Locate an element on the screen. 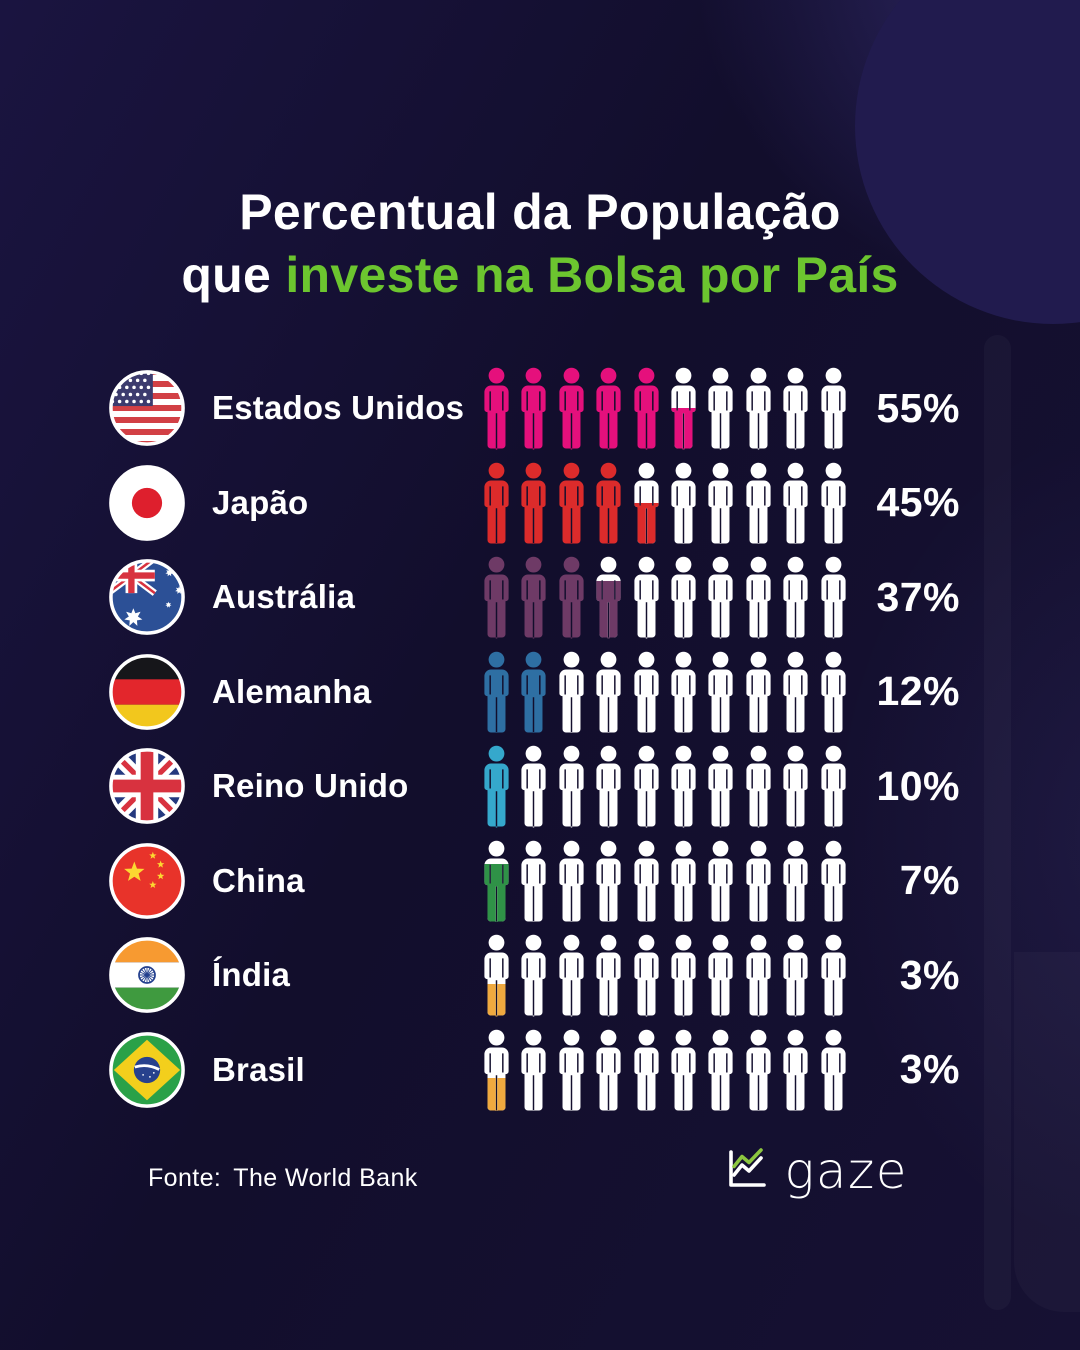 Image resolution: width=1080 pixels, height=1350 pixels. percent-label: 45% is located at coordinates (918, 502).